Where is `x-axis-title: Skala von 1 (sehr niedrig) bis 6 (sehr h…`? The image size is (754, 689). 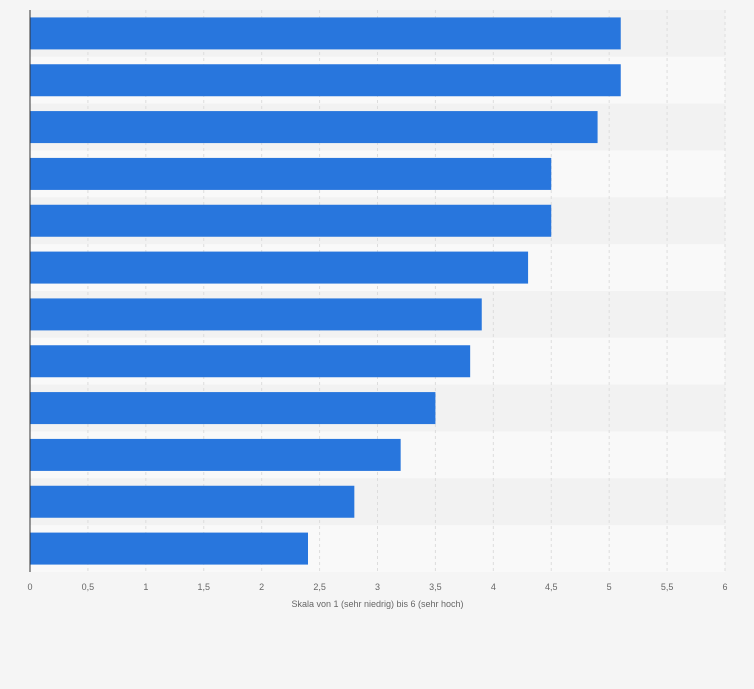 x-axis-title: Skala von 1 (sehr niedrig) bis 6 (sehr h… is located at coordinates (377, 604).